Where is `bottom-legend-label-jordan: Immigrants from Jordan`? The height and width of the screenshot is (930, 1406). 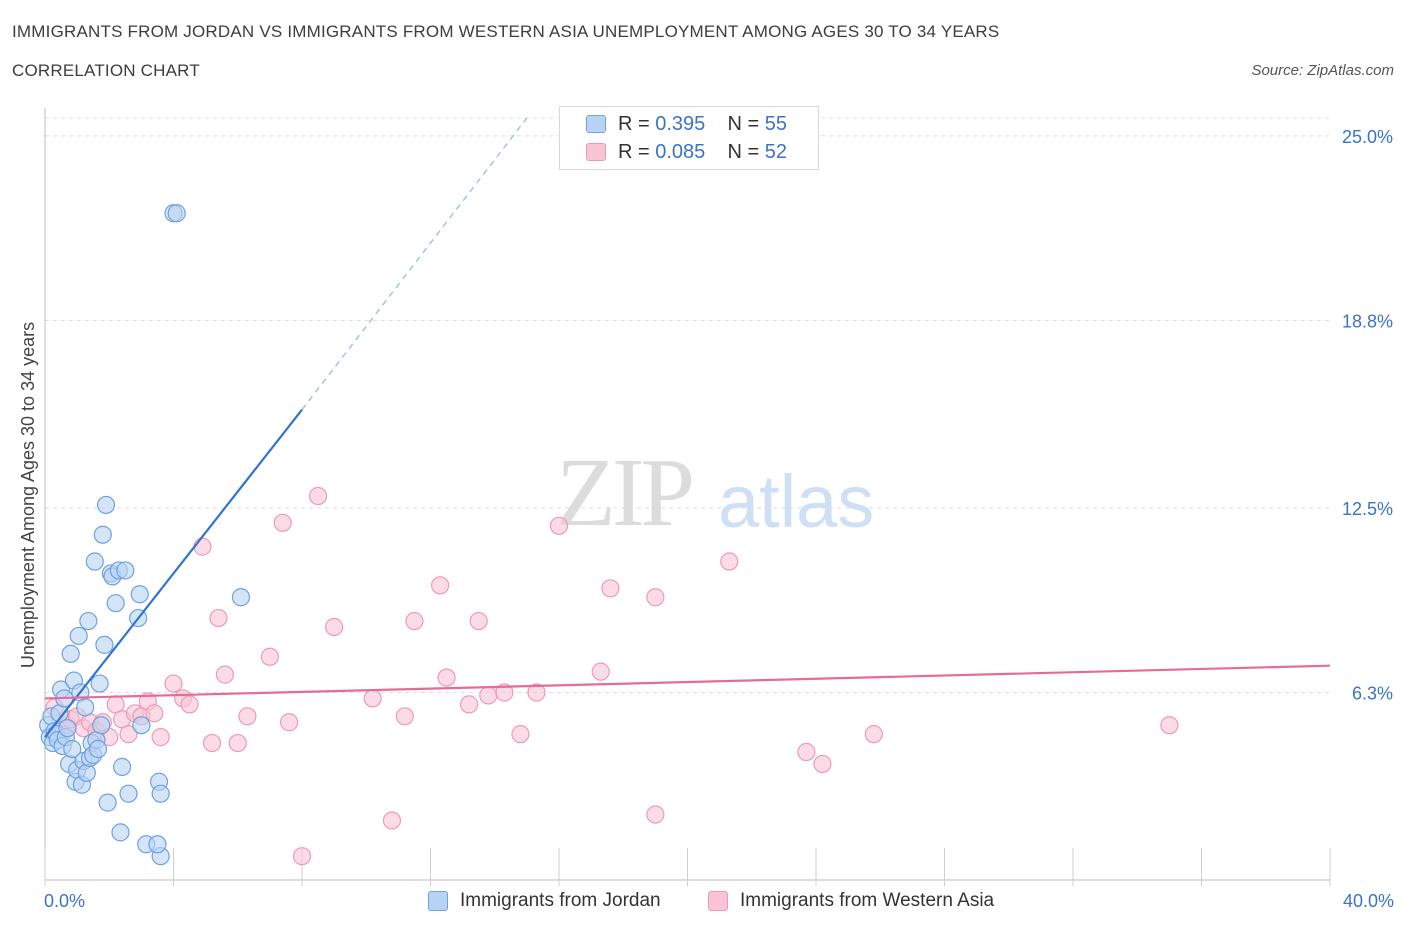 bottom-legend-label-jordan: Immigrants from Jordan is located at coordinates (560, 900).